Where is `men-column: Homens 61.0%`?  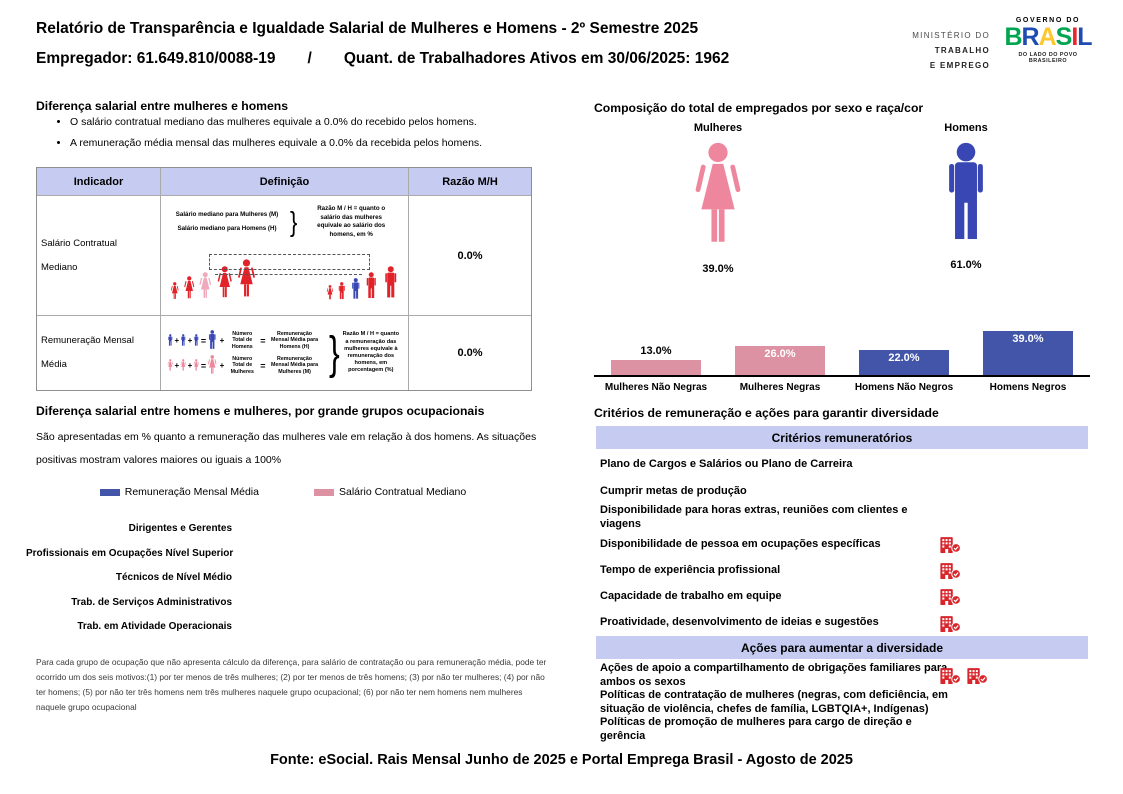 men-column: Homens 61.0% is located at coordinates (966, 198).